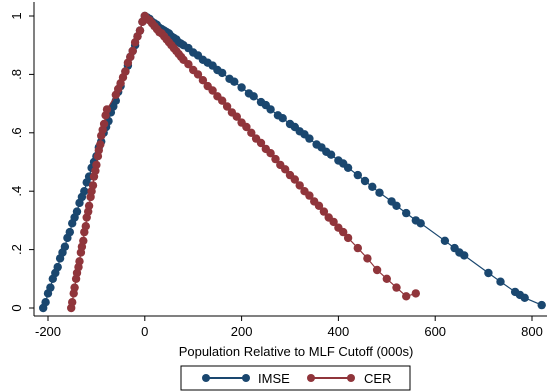 The image size is (547, 392). What do you see at coordinates (435, 331) in the screenshot?
I see `x-tick-label: 600` at bounding box center [435, 331].